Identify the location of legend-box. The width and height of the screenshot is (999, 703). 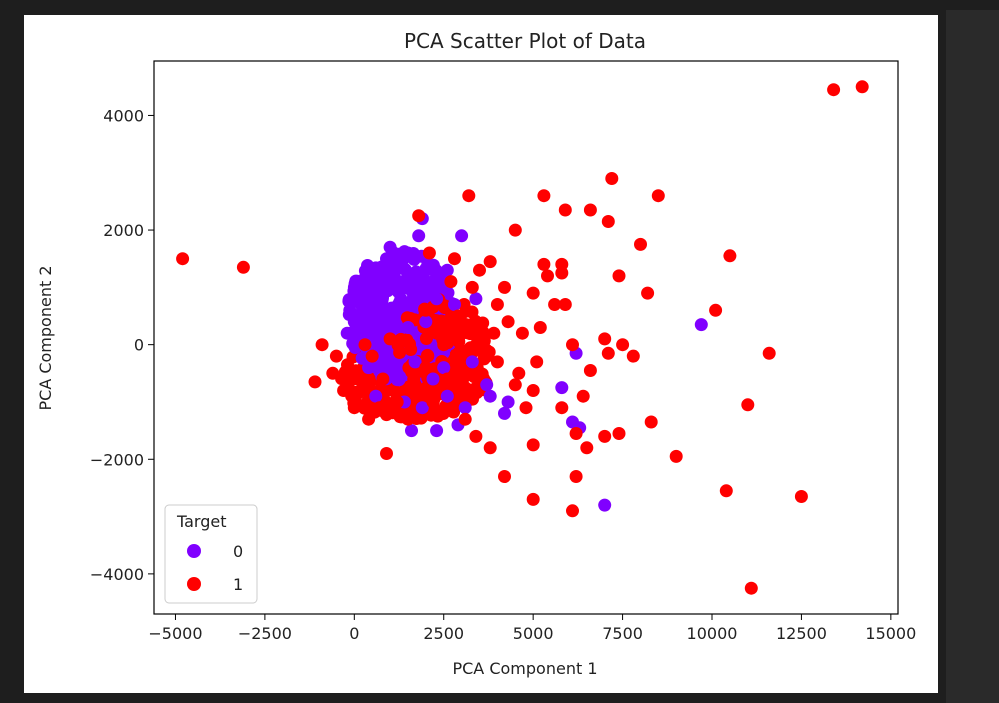
(211, 554).